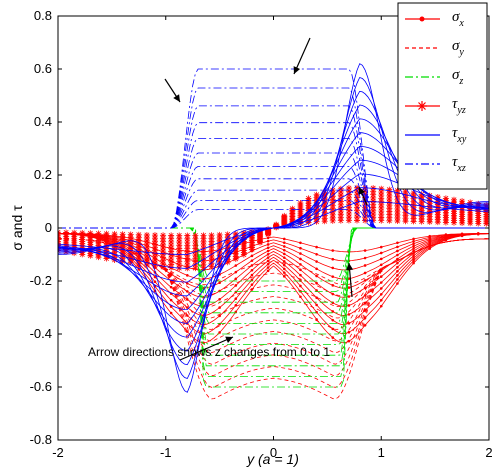 This screenshot has width=493, height=469. I want to click on x-tick-label: 0, so click(273, 452).